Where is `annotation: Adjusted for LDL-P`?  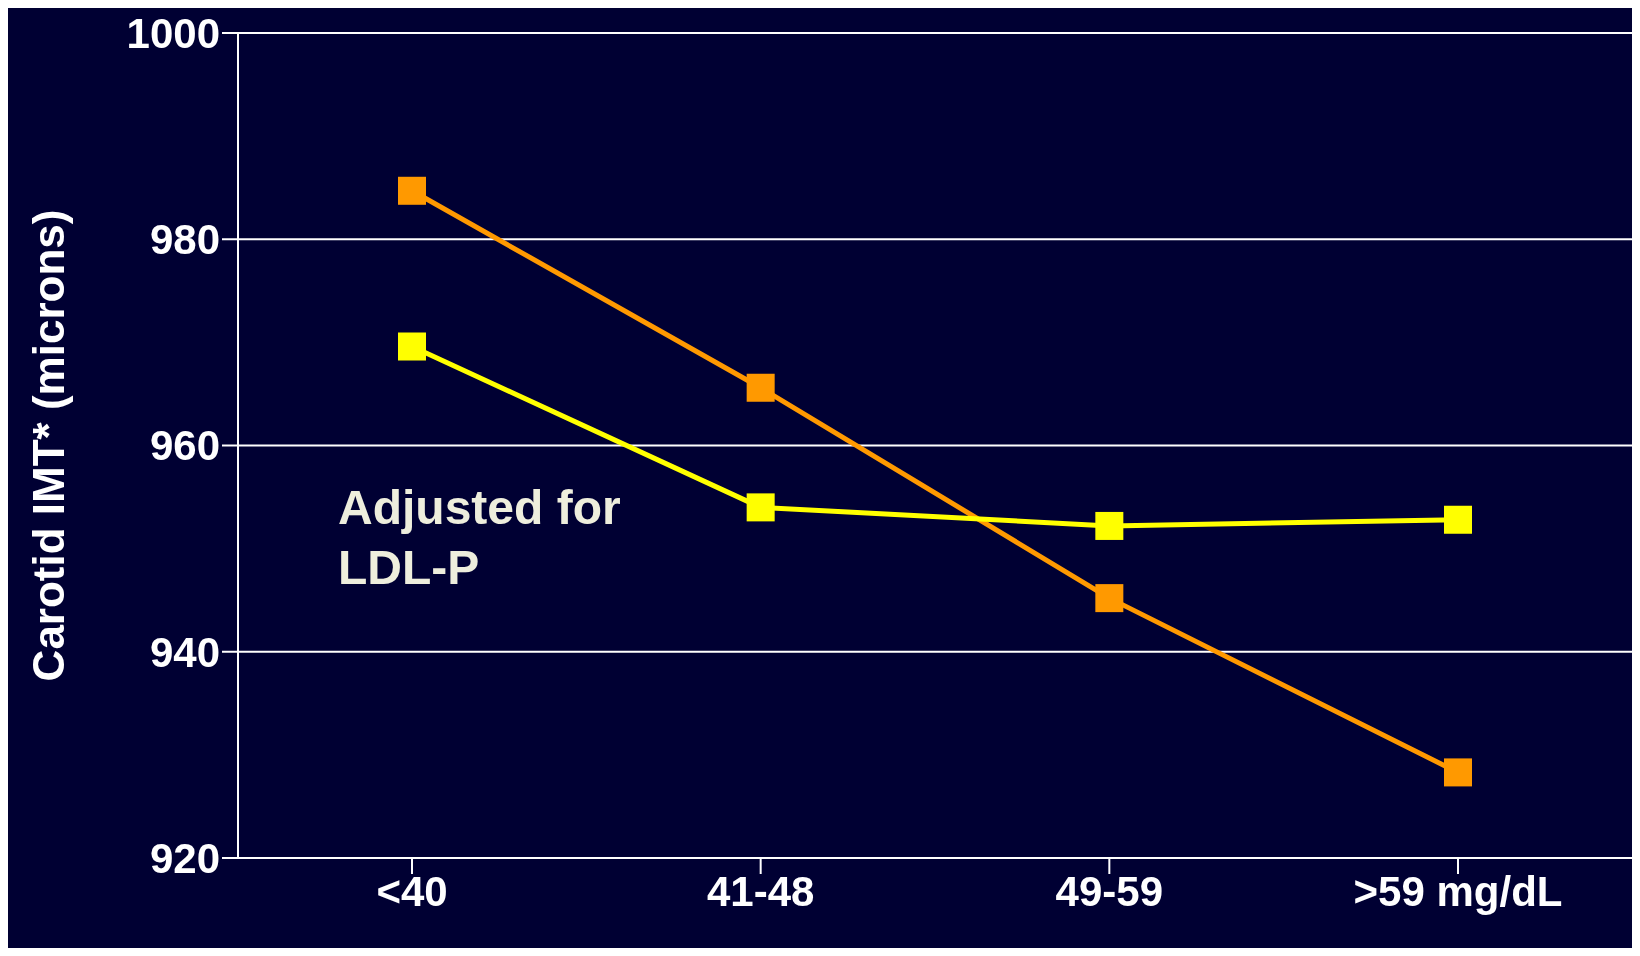
annotation: Adjusted for LDL-P is located at coordinates (480, 538).